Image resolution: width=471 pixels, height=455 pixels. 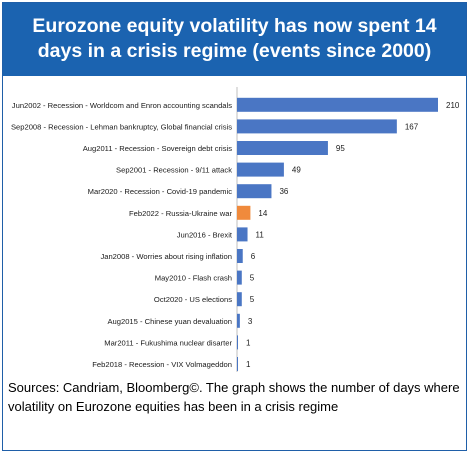 What do you see at coordinates (162, 364) in the screenshot?
I see `category-label: Feb2018 - Recession - VIX Volmageddon` at bounding box center [162, 364].